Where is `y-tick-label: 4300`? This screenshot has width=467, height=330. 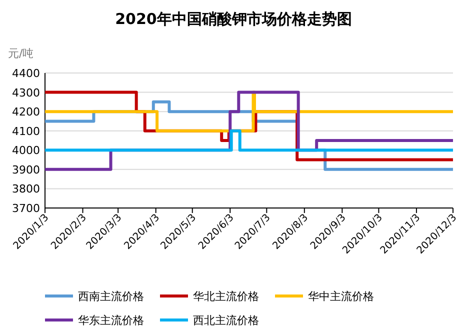
y-tick-label: 4300 is located at coordinates (26, 93).